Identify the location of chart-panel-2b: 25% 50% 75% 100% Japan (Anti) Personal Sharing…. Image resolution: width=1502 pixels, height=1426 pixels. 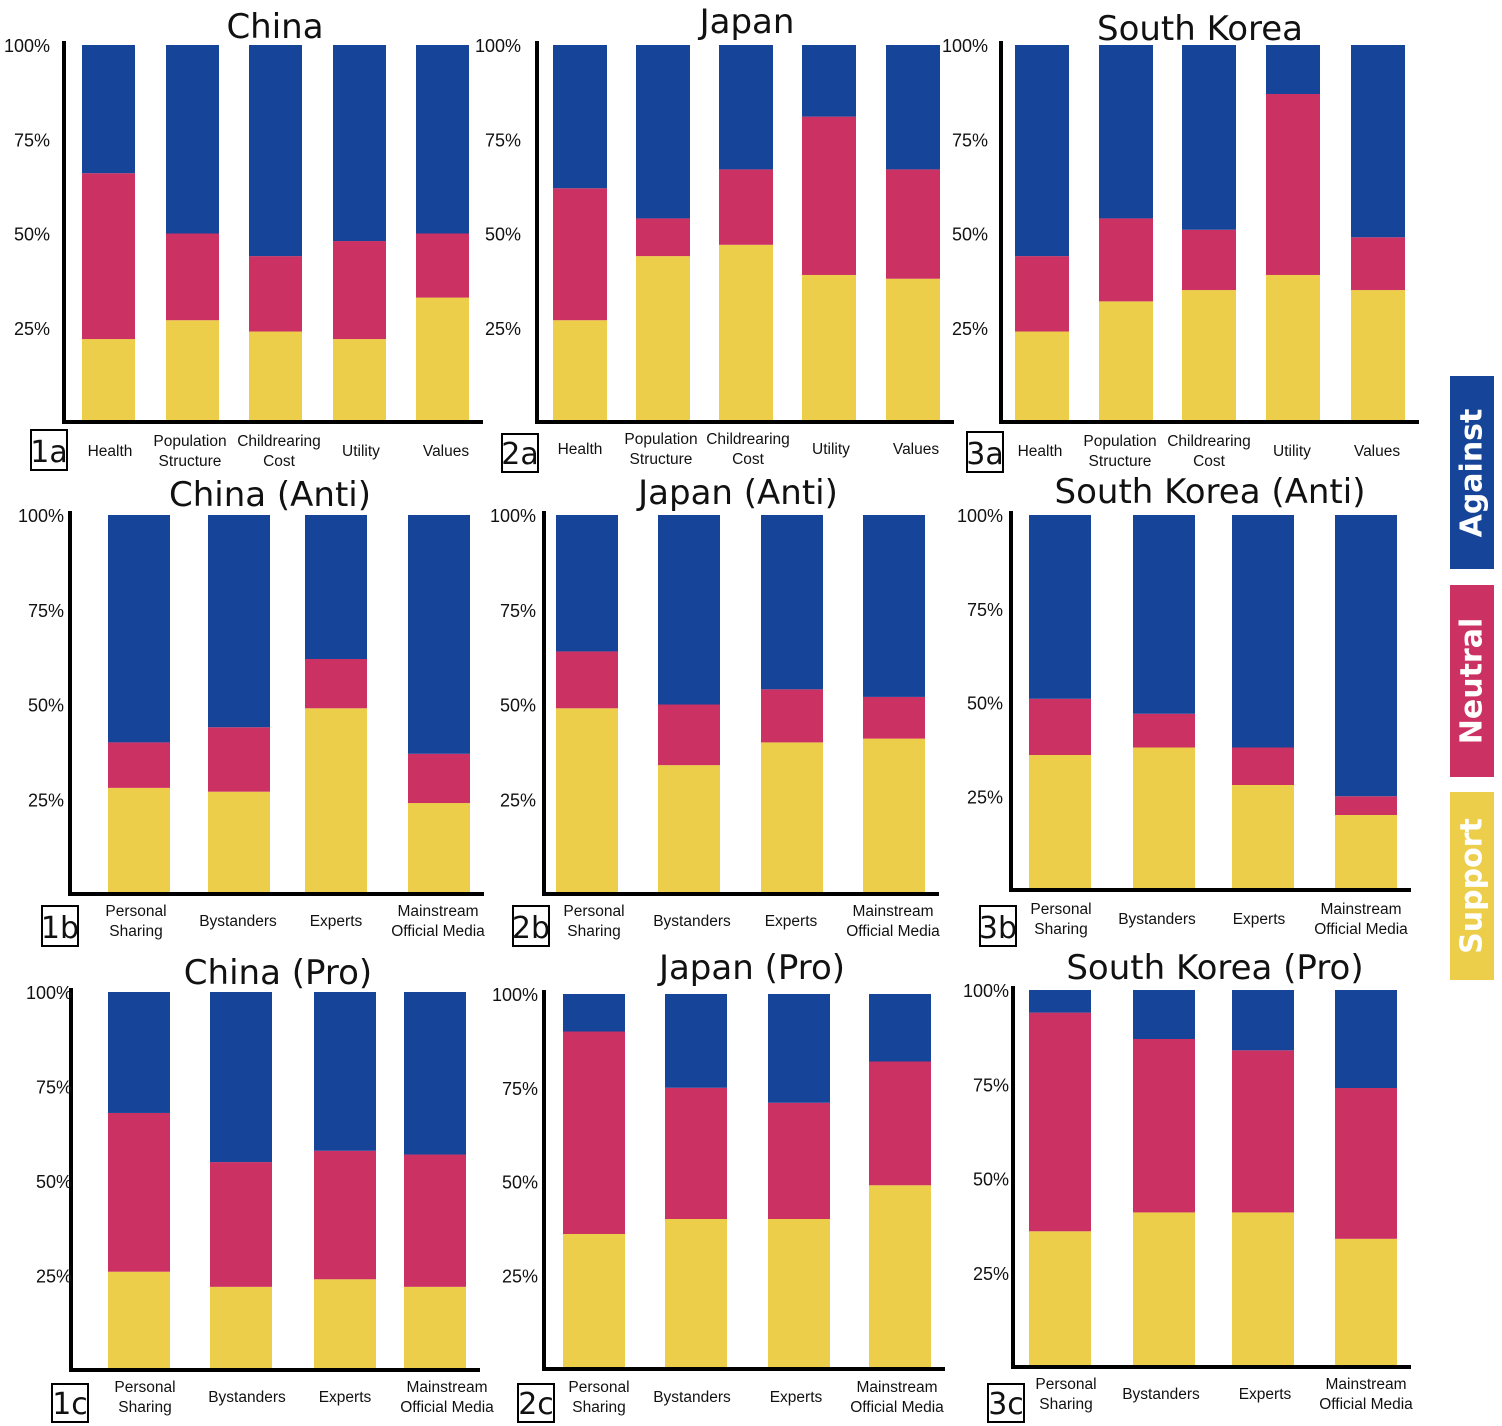
(715, 710).